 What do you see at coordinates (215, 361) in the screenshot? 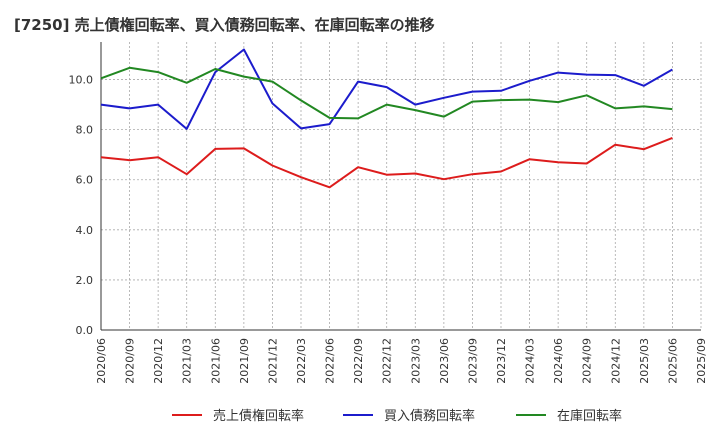
I see `x-tick-label: 2021/06` at bounding box center [215, 361].